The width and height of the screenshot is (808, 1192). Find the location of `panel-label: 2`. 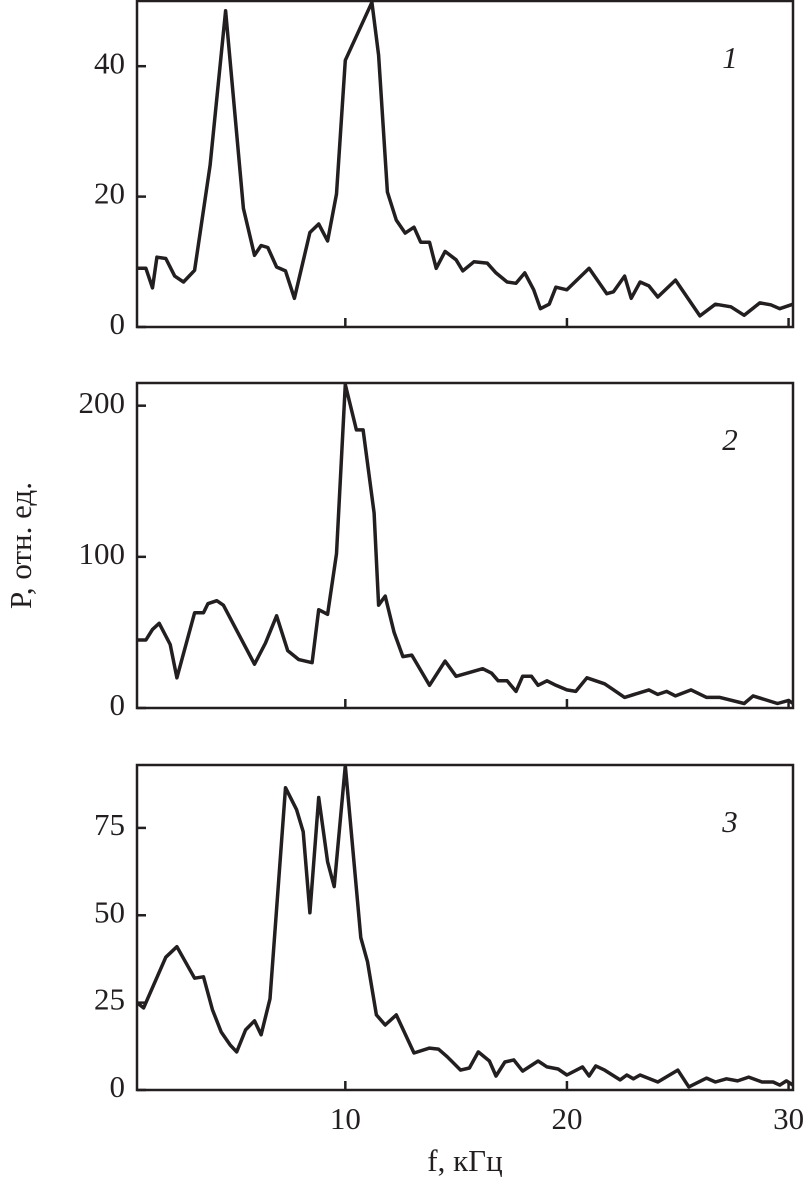

panel-label: 2 is located at coordinates (730, 439).